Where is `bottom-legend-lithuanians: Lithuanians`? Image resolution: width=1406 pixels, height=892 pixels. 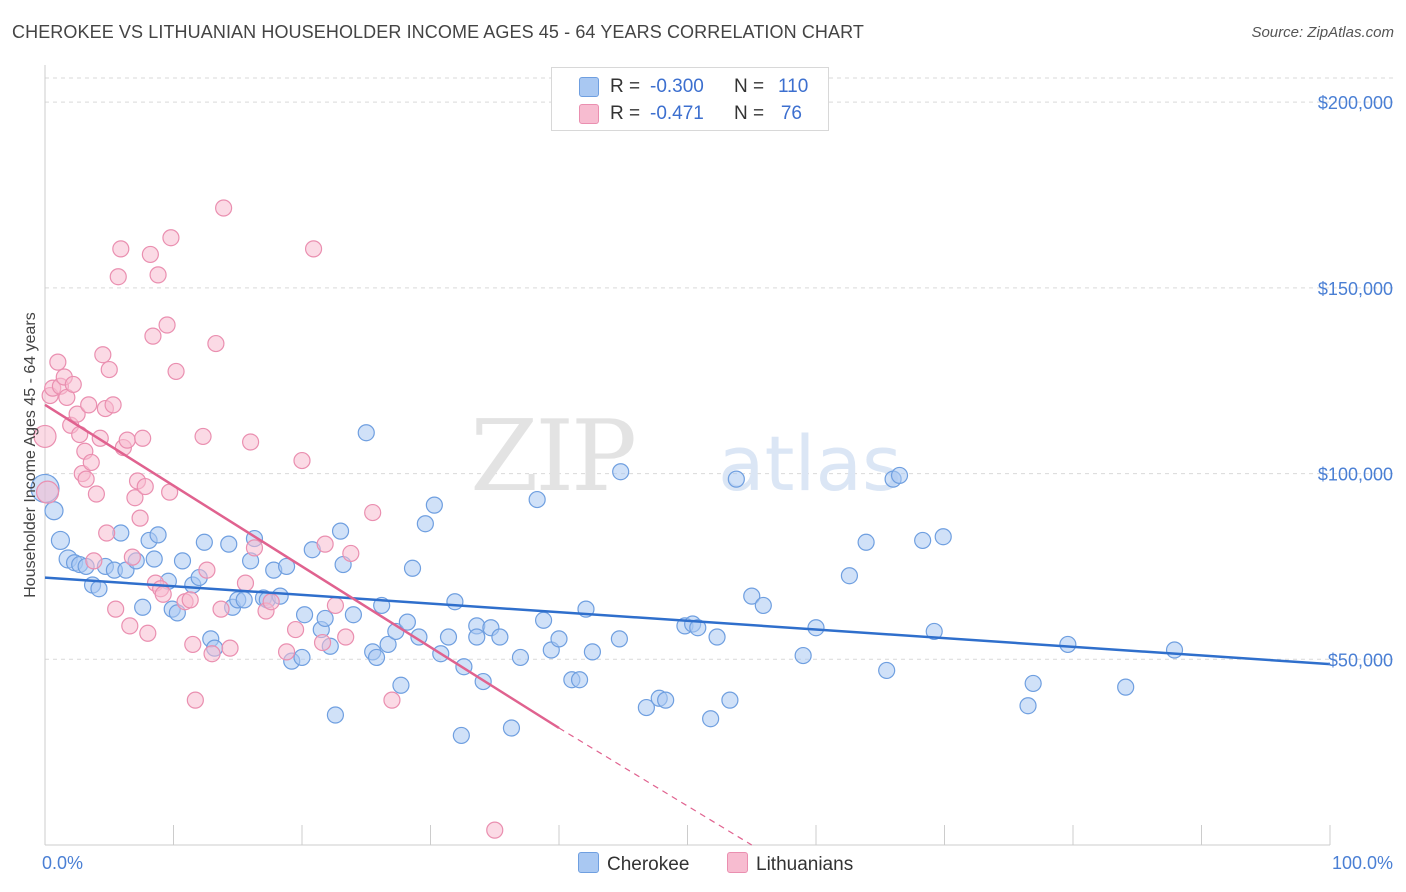 bottom-legend-lithuanians: Lithuanians is located at coordinates (790, 864).